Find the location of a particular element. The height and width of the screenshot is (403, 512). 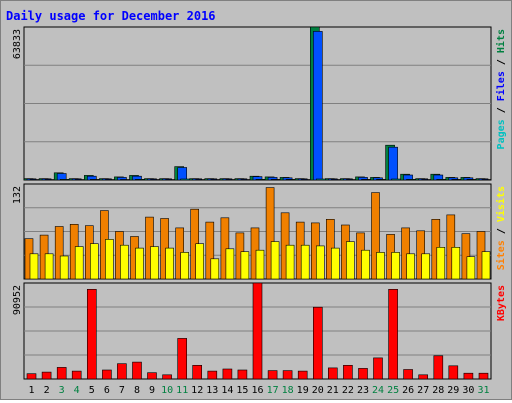

x-tick-label-10: 10 is located at coordinates (167, 390).